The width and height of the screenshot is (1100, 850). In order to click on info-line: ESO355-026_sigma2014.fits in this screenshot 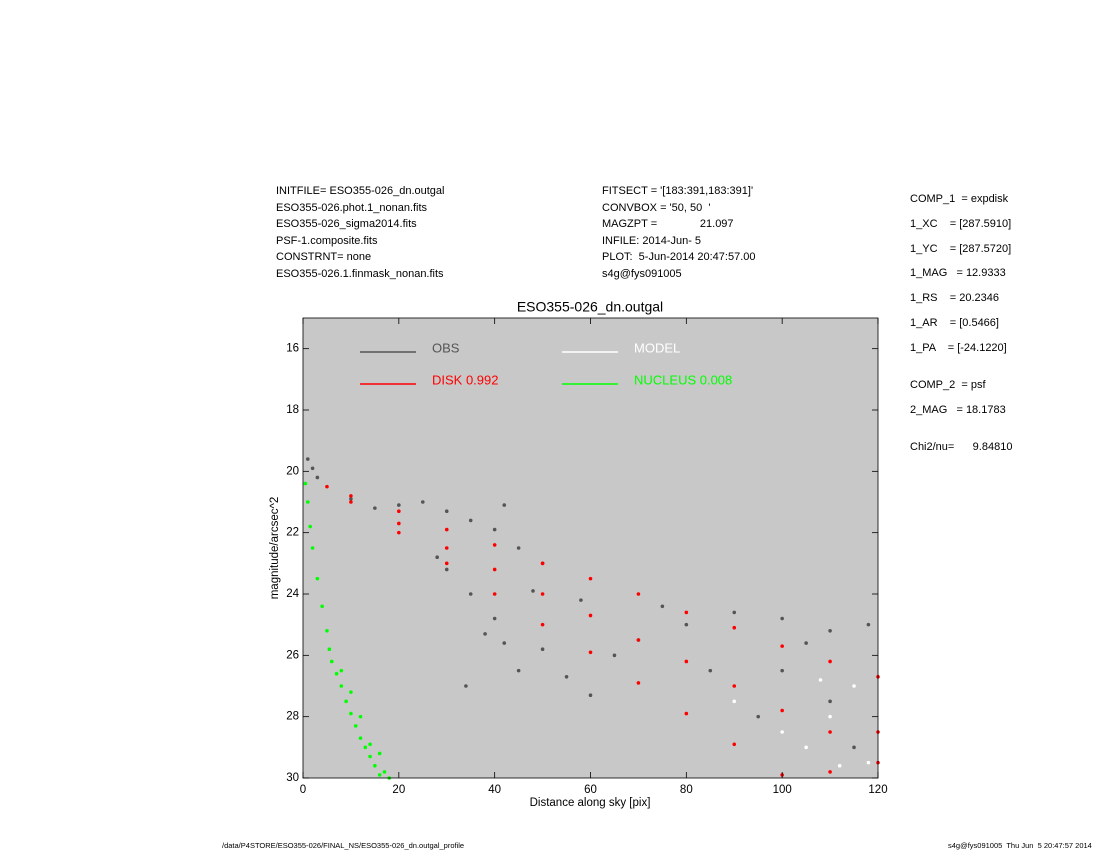, I will do `click(346, 224)`.